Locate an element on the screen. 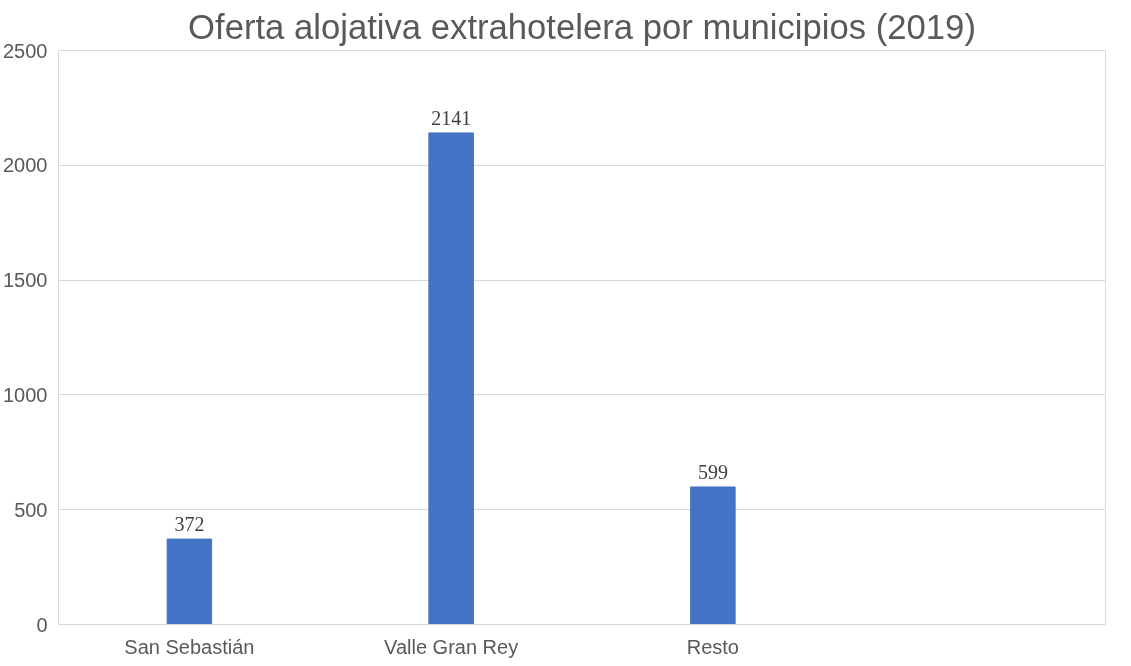 This screenshot has width=1131, height=666. chart-title: Oferta alojativa extrahotelera por municipios (2019) is located at coordinates (582, 26).